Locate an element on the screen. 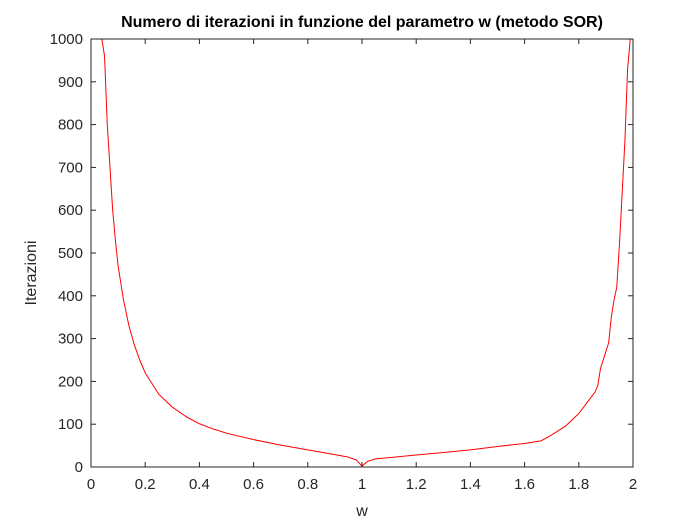  x-tick-label: 0.2 is located at coordinates (145, 484).